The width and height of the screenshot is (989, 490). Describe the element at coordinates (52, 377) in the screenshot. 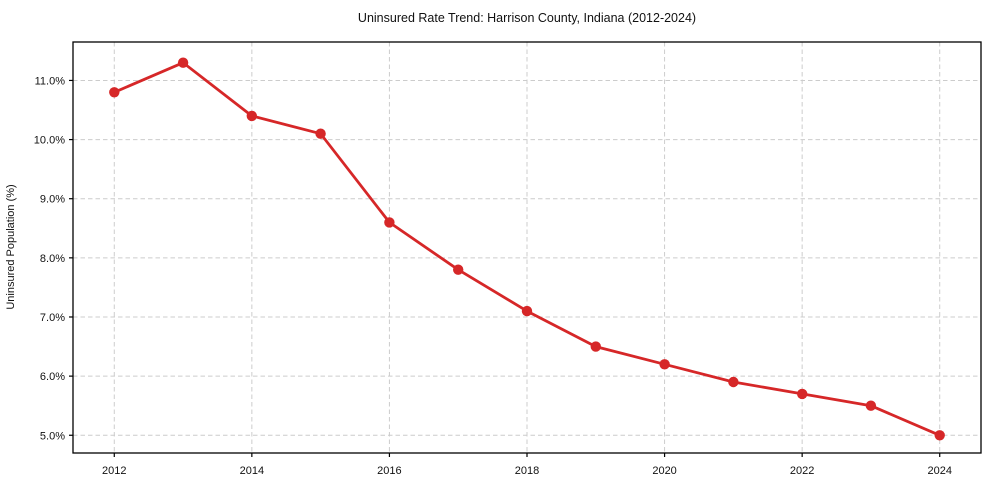

I see `y-tick-label: 6.0%` at that location.